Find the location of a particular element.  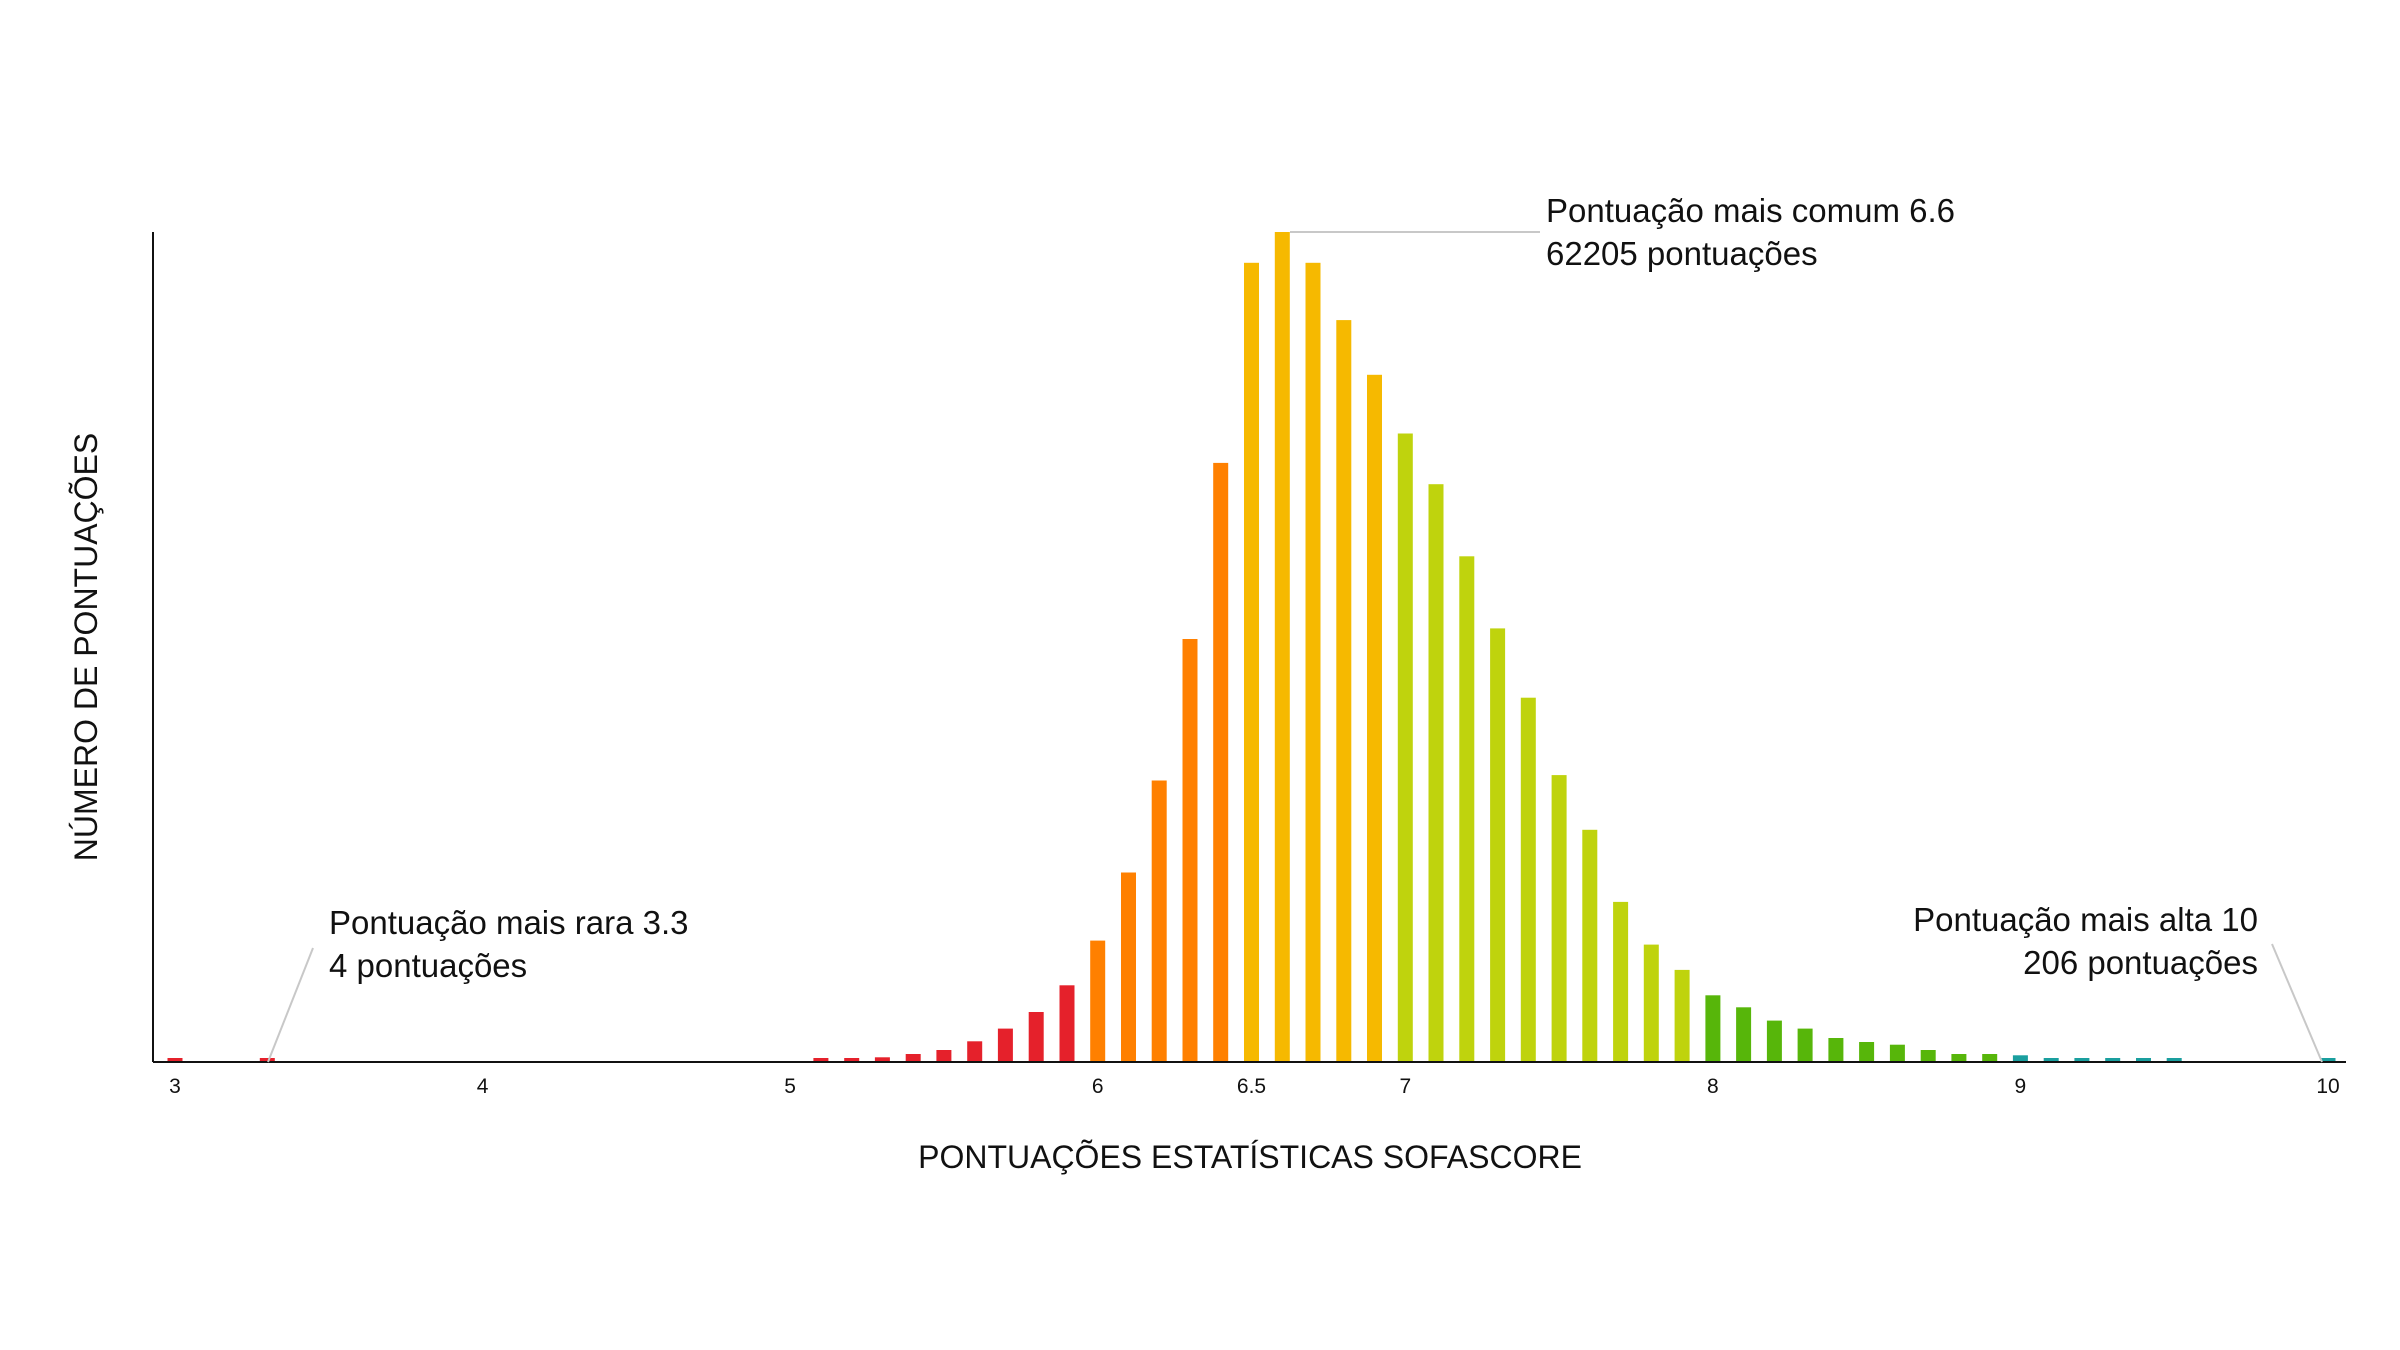

leader-line-rare is located at coordinates (290, 1005).